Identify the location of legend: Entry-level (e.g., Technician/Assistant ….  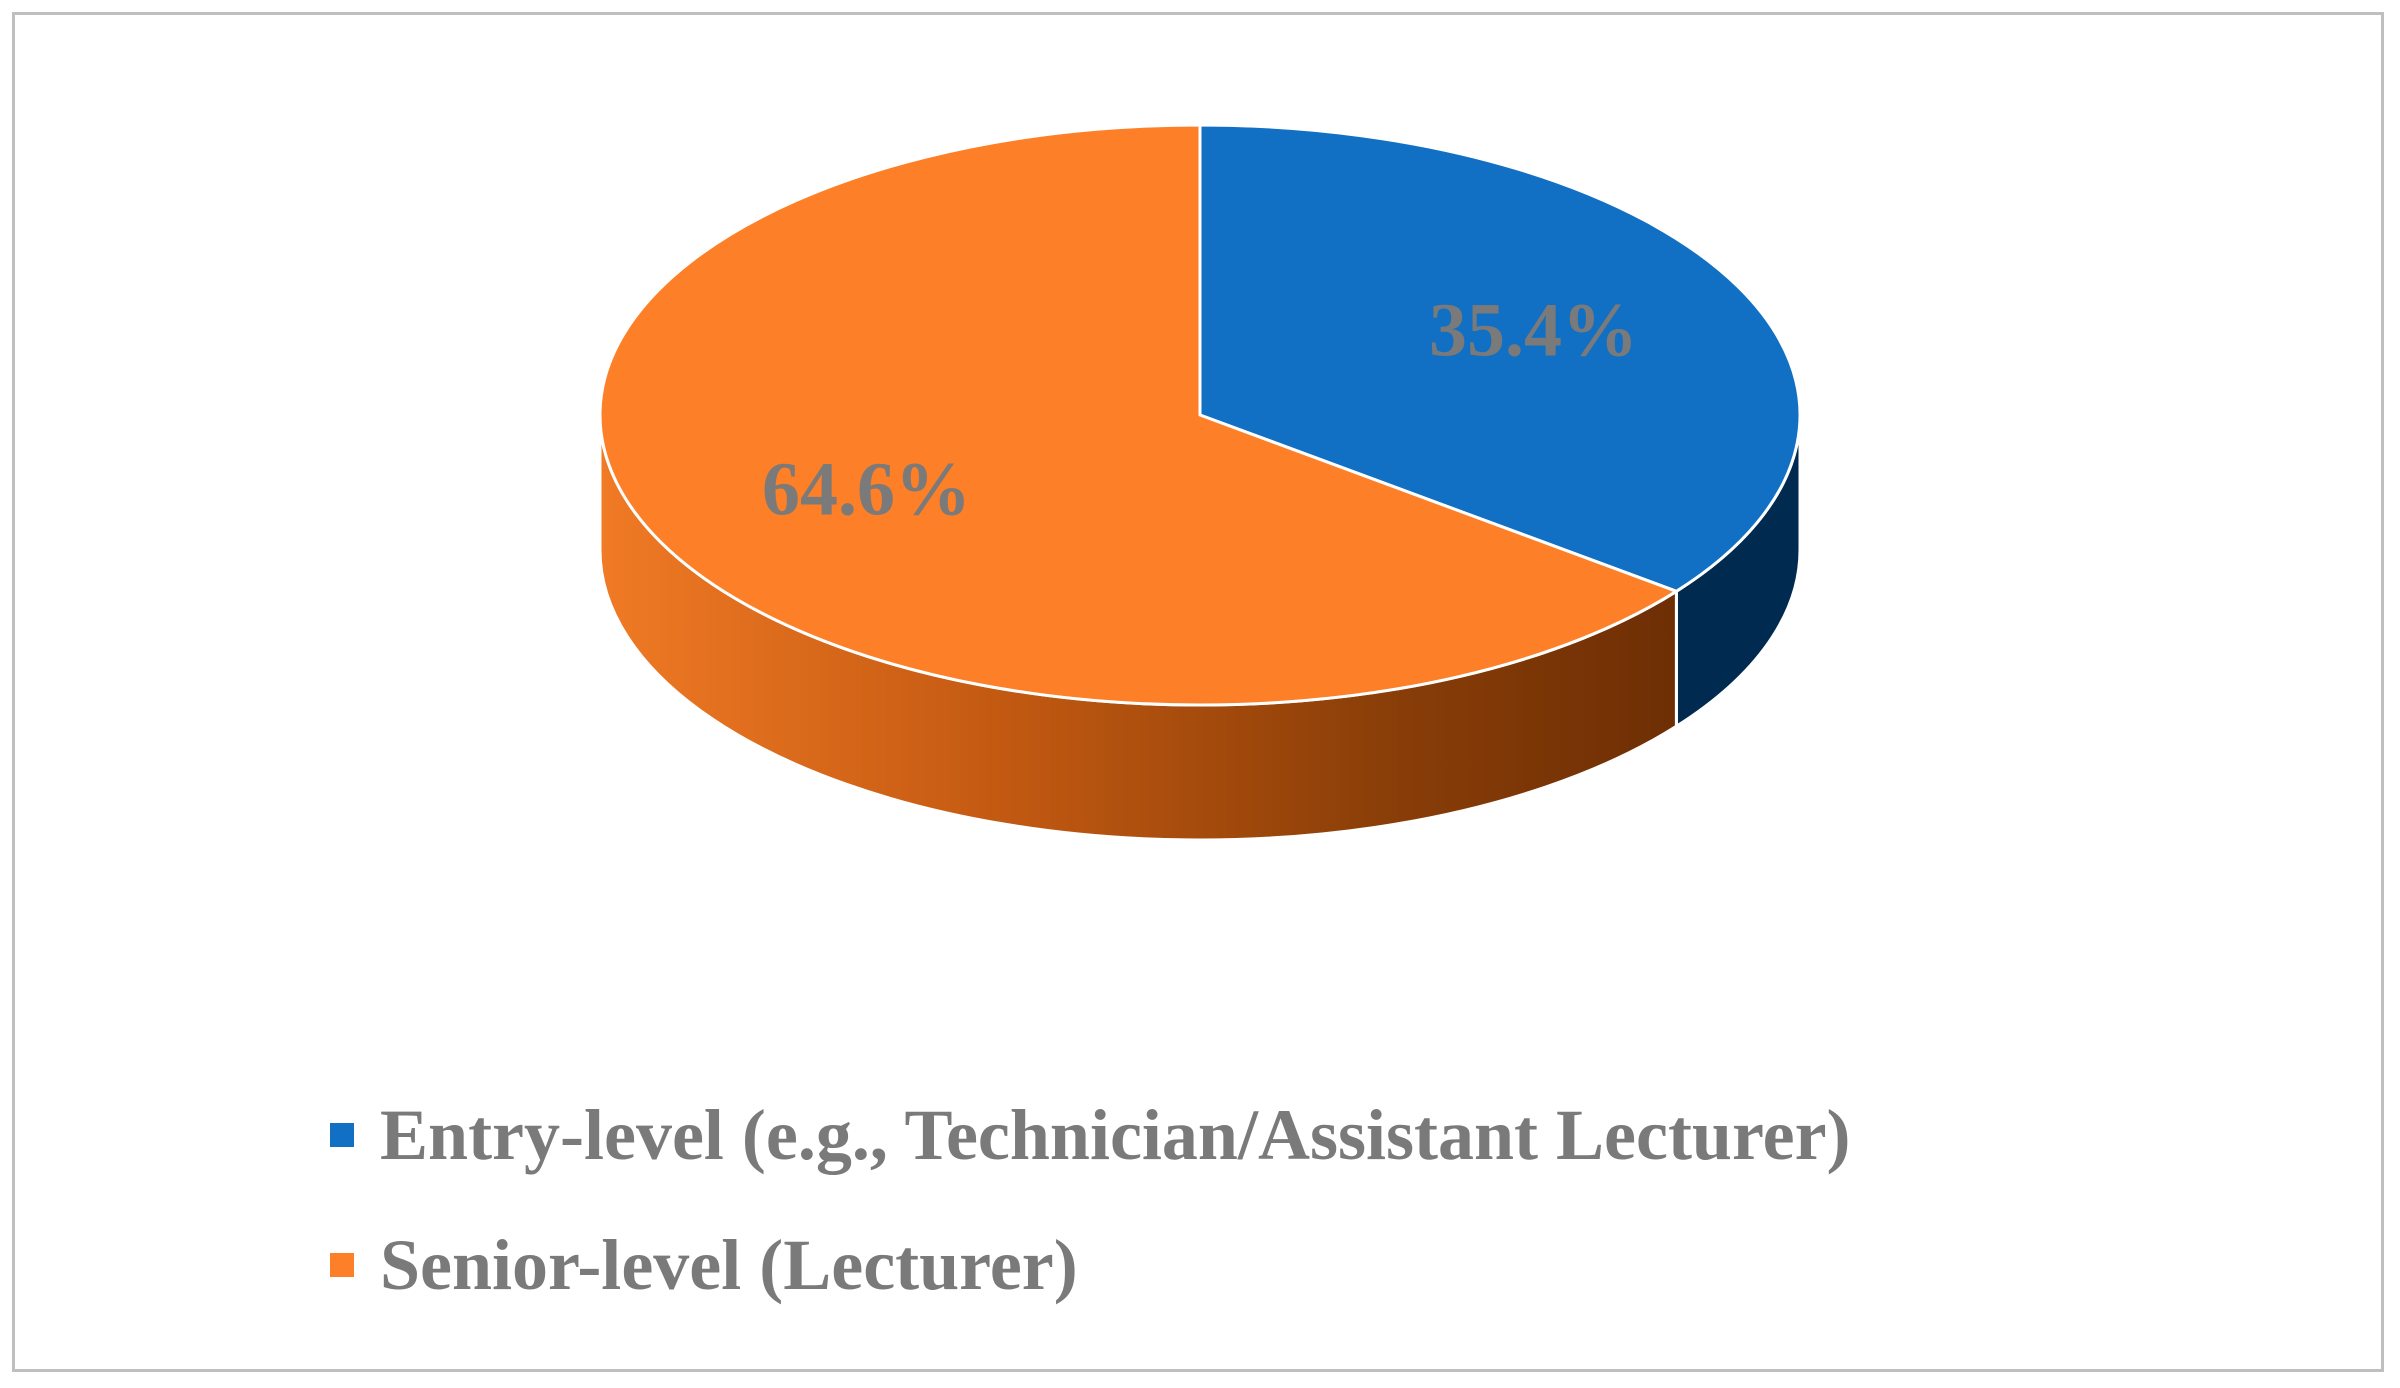
(1090, 1200).